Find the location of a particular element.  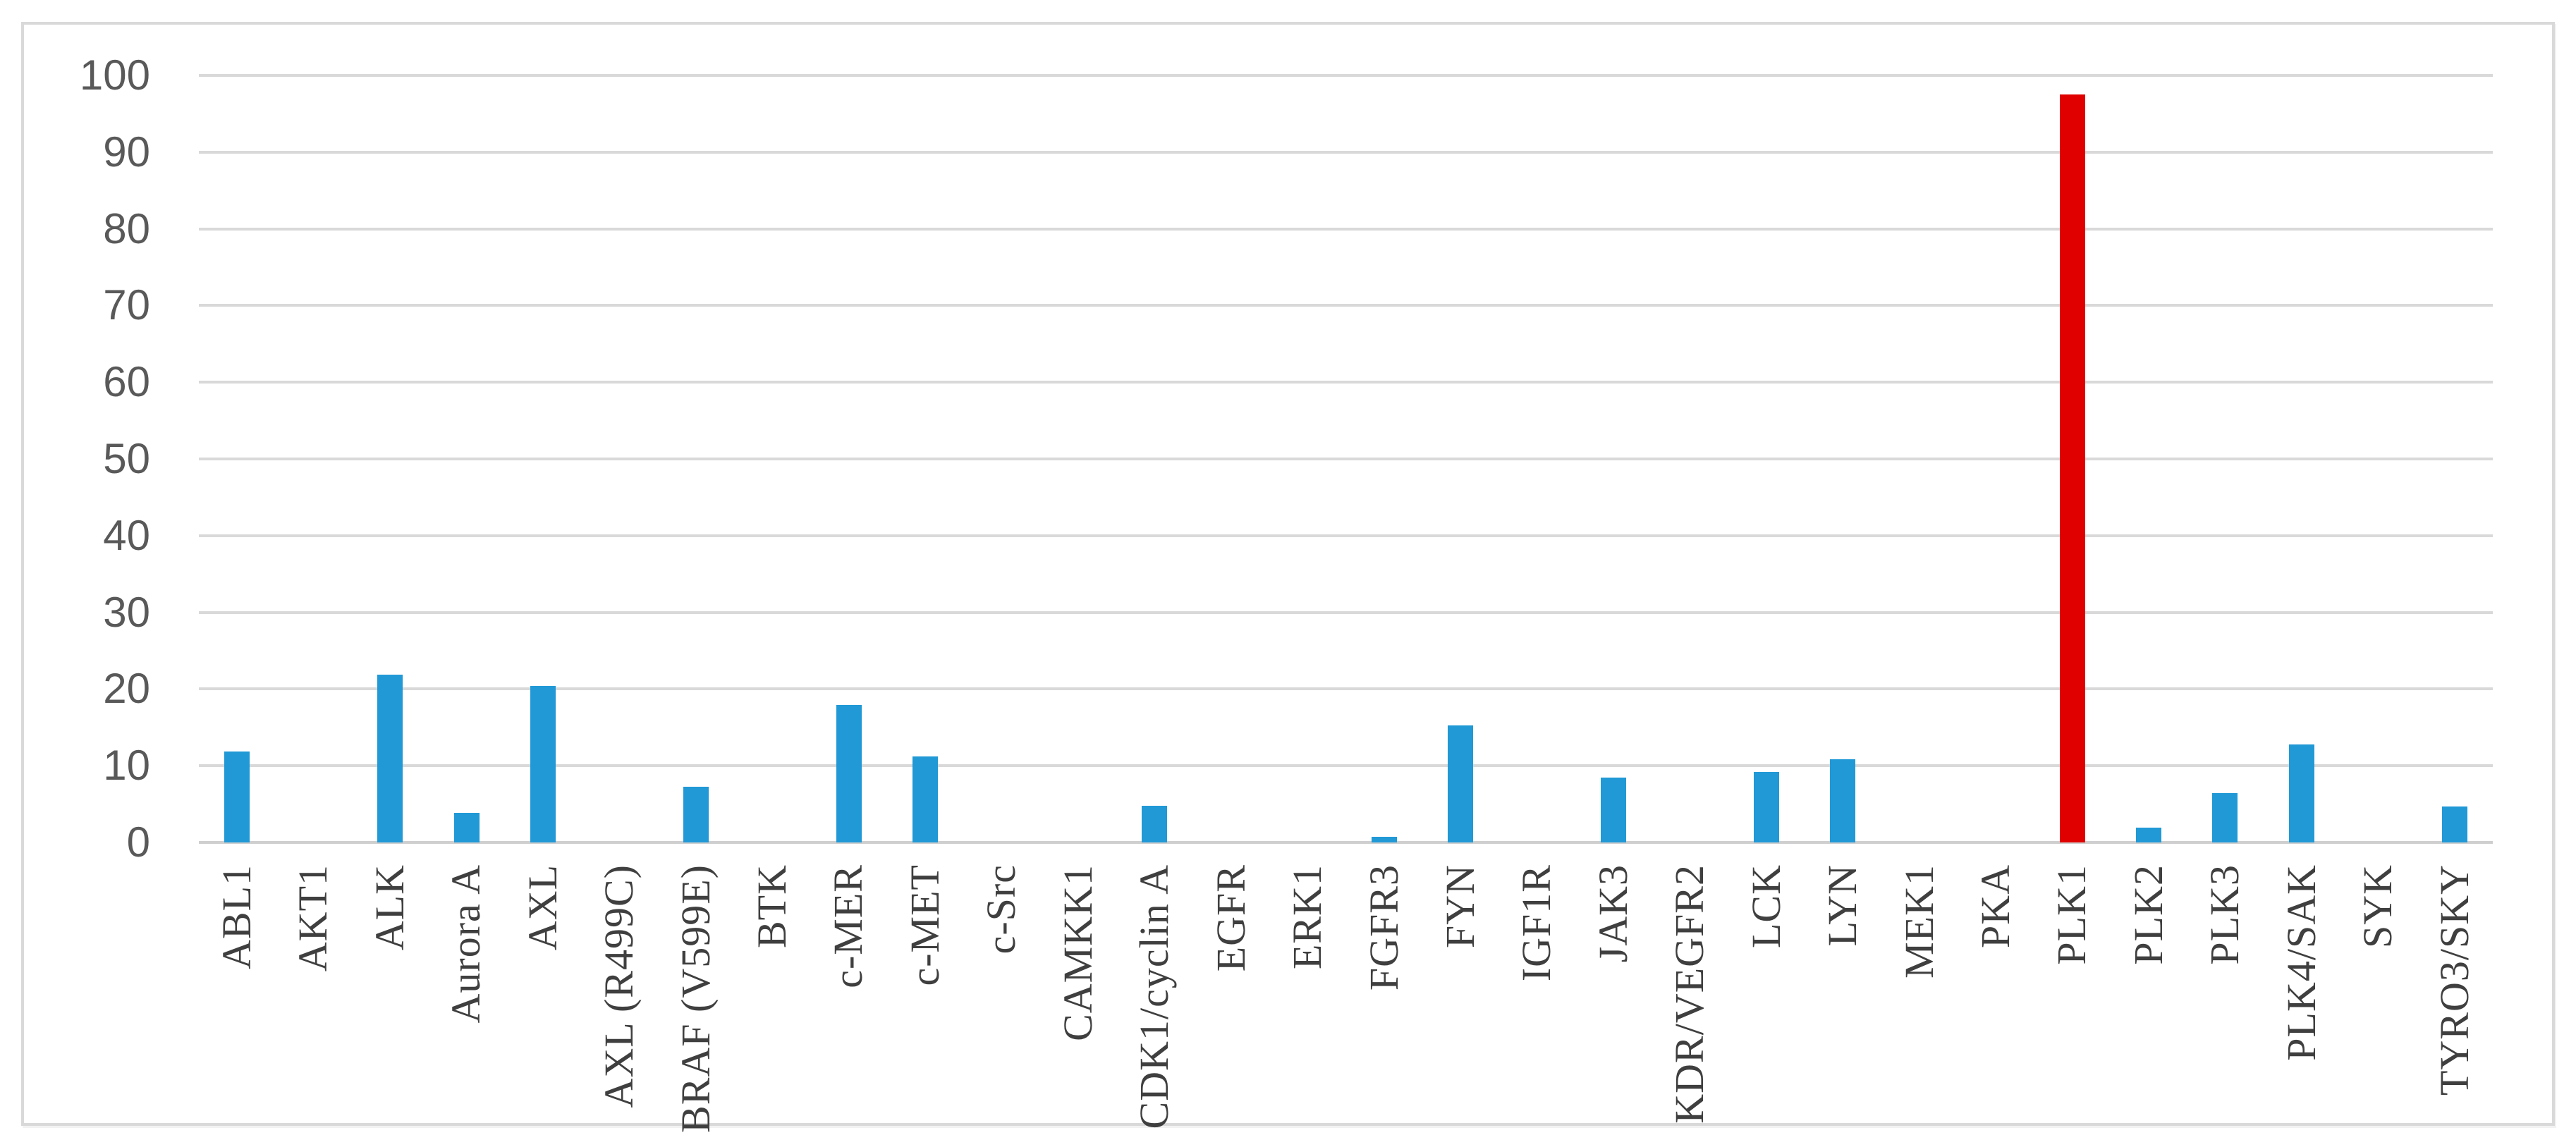

x-axis-label-slot: KDR/VEGFR2 is located at coordinates (1690, 994).